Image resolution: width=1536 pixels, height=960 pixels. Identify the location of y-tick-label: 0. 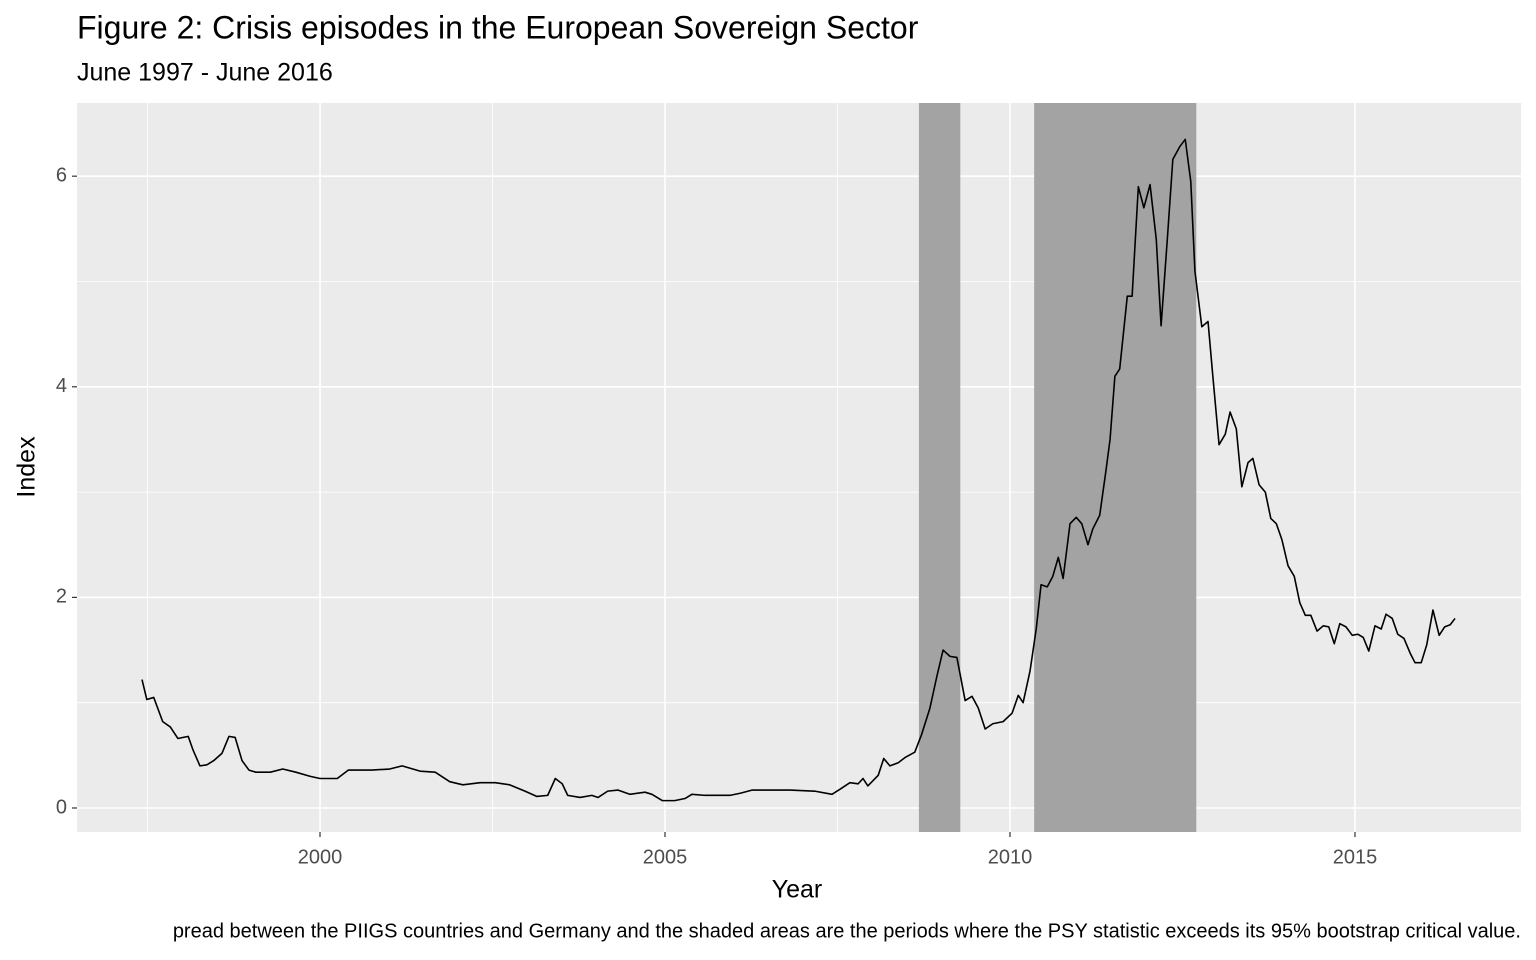
(61, 807).